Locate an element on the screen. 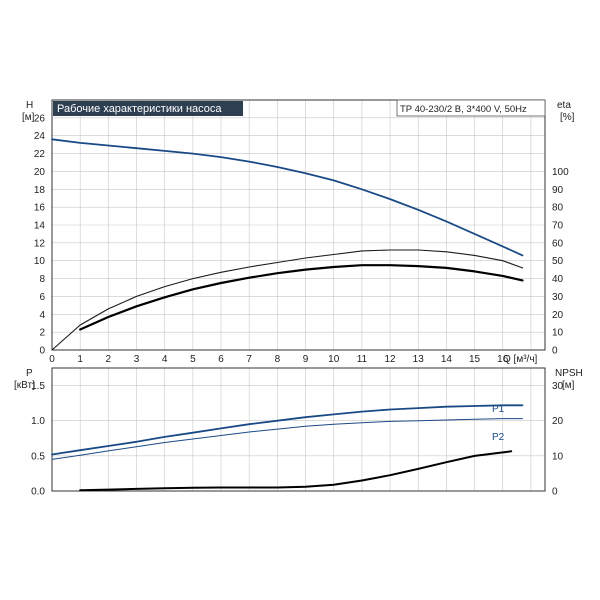  y-unit-npsh: [м] is located at coordinates (568, 385).